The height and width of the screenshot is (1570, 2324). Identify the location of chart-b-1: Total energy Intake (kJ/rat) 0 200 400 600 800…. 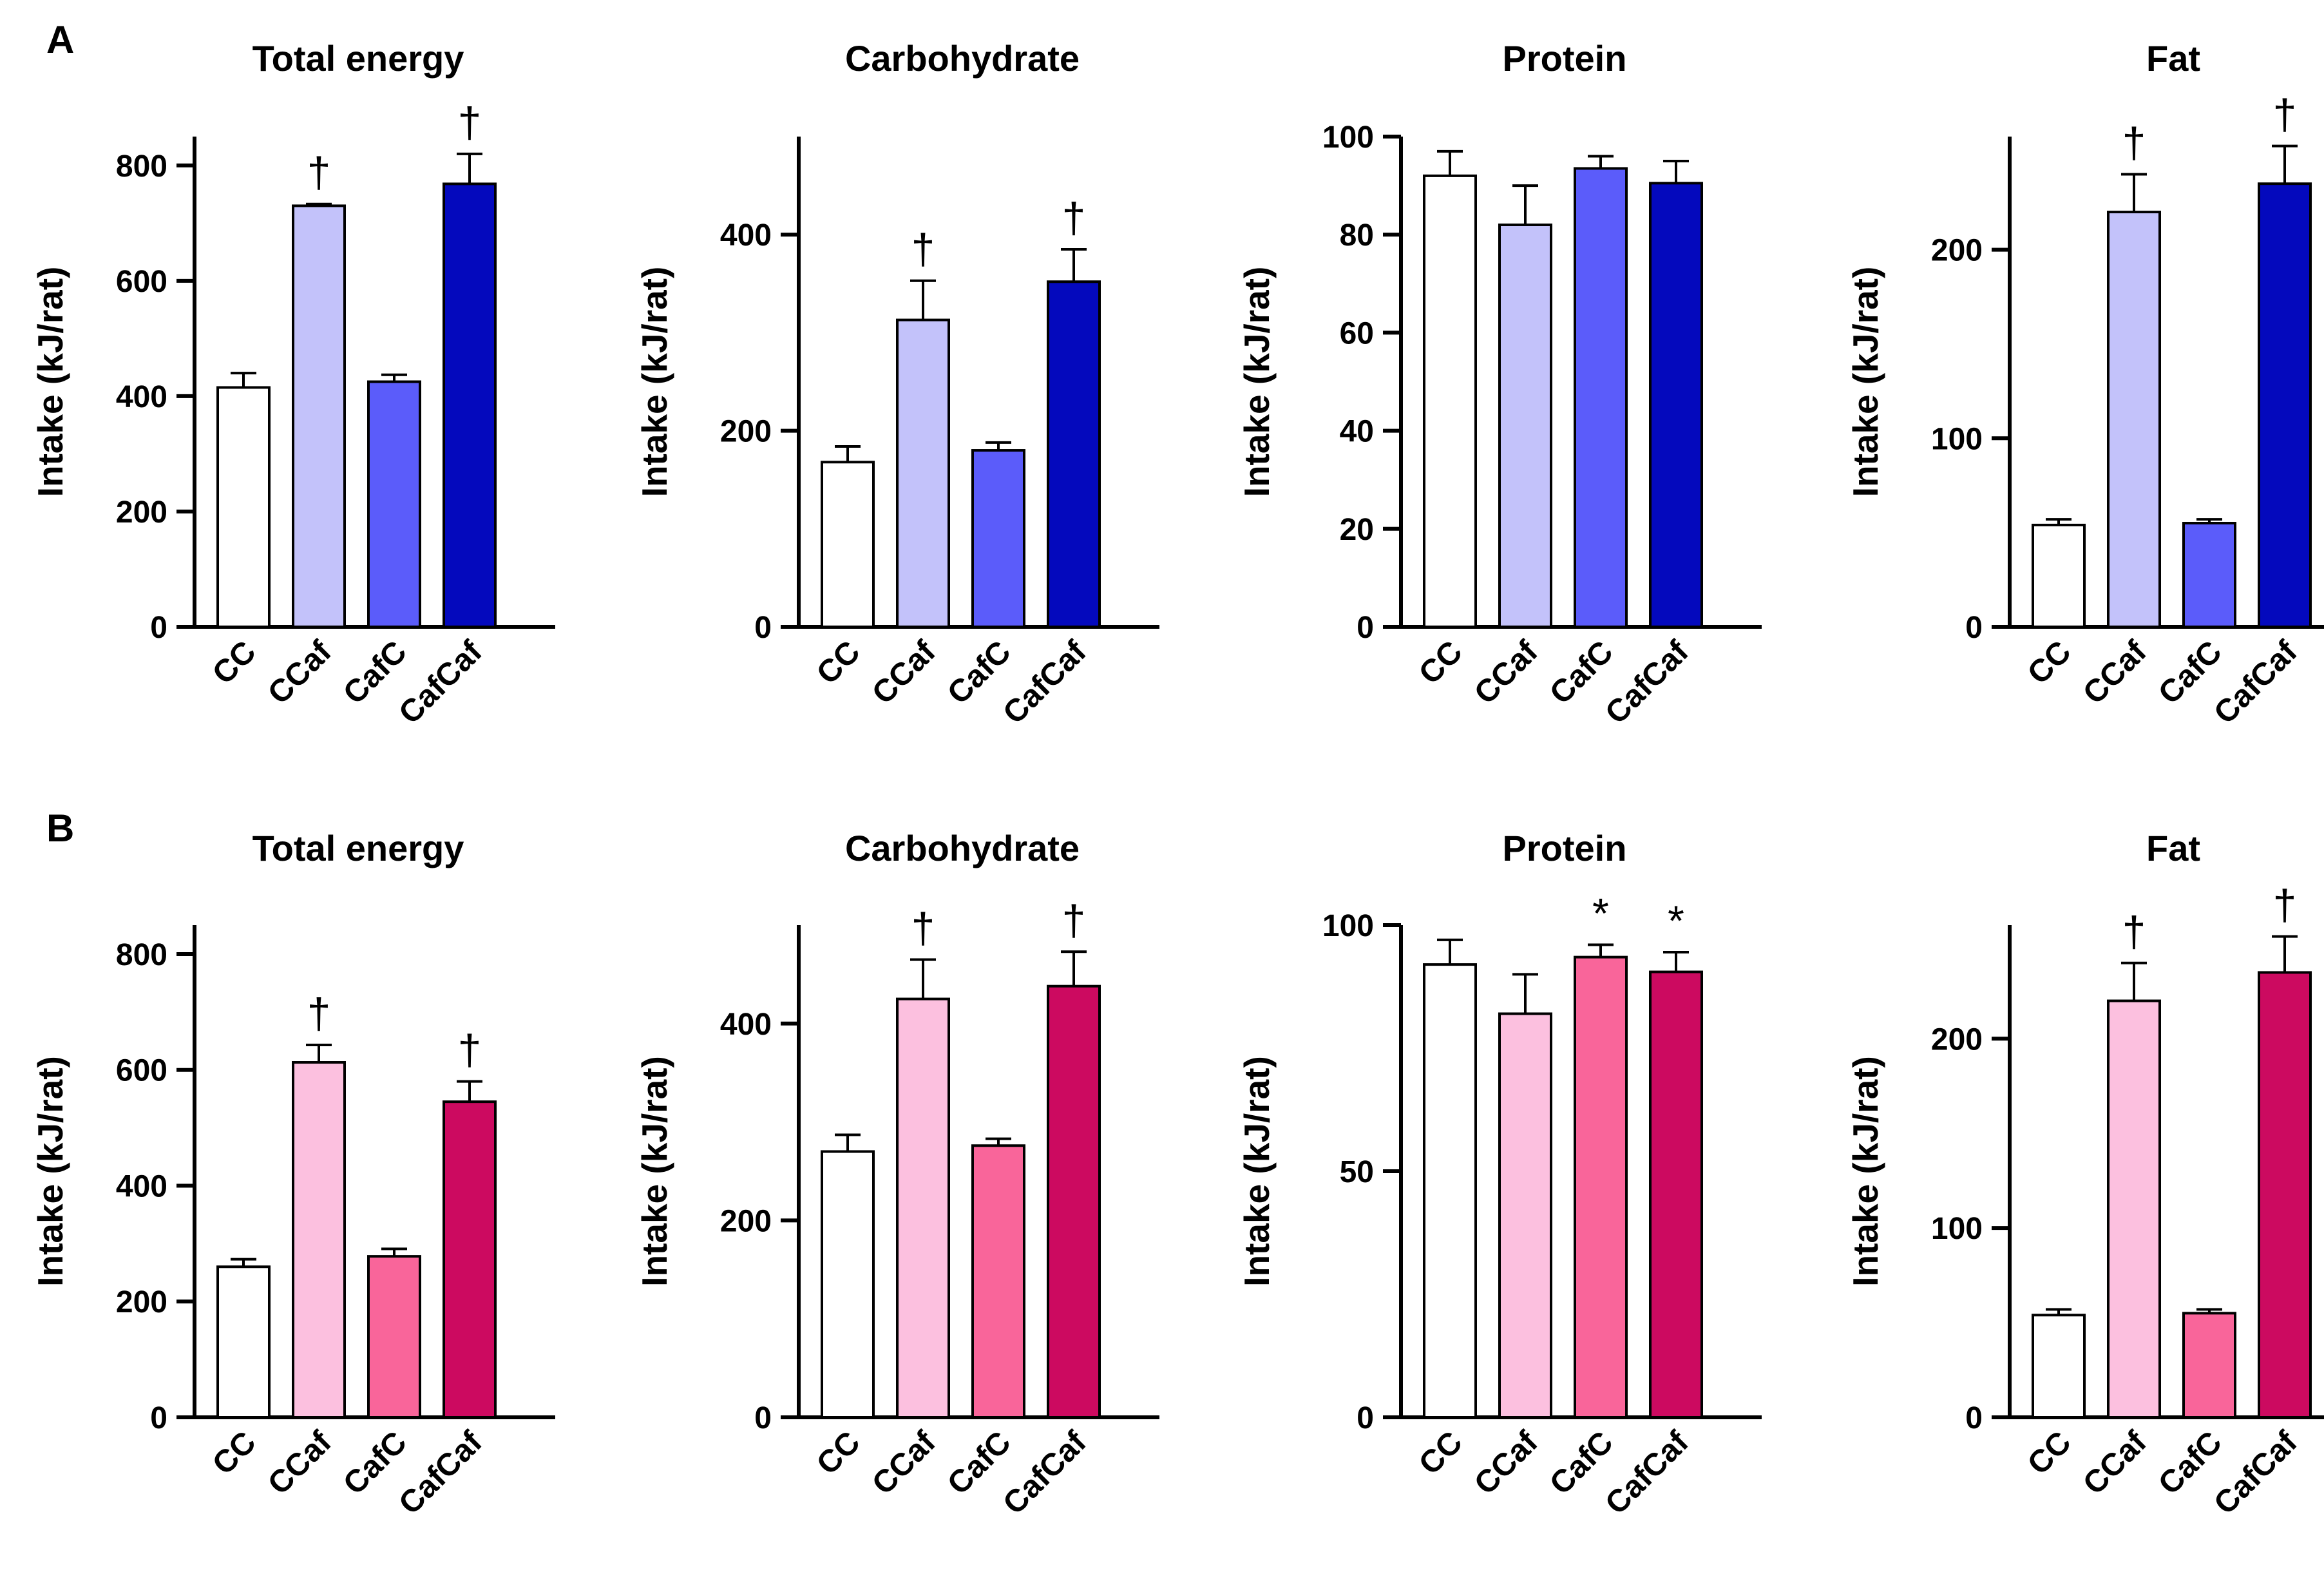
(292, 1175).